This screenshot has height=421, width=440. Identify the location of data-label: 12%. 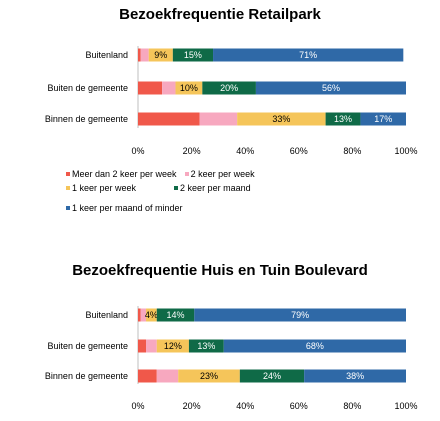
(173, 346).